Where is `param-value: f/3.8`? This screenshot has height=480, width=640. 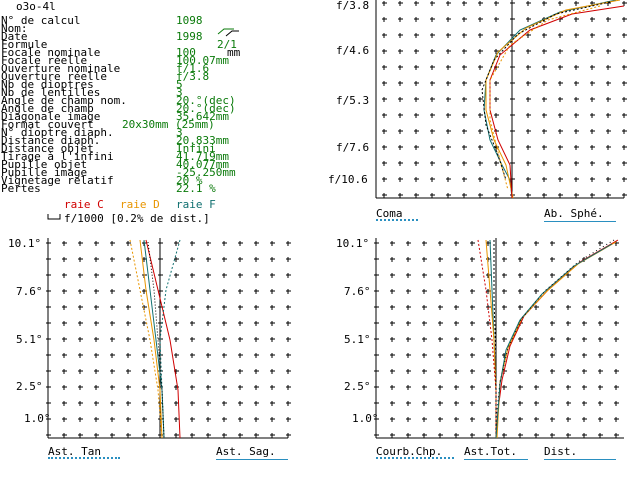
param-value: f/3.8 is located at coordinates (193, 76).